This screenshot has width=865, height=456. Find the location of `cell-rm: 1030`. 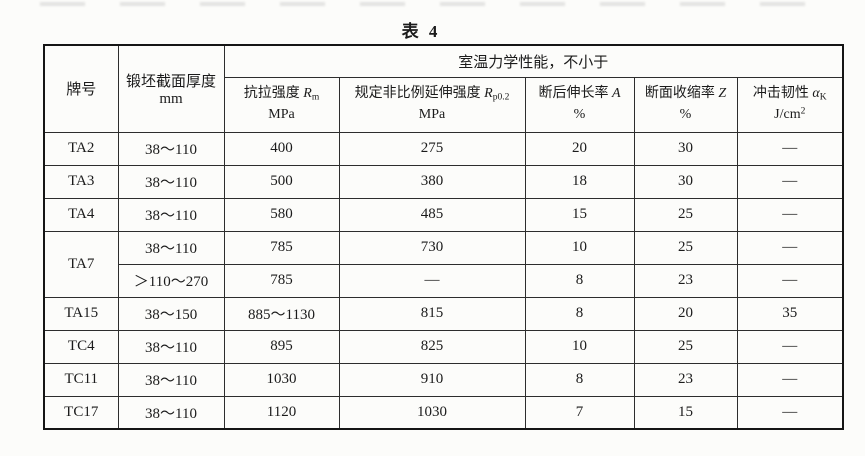

cell-rm: 1030 is located at coordinates (281, 379).